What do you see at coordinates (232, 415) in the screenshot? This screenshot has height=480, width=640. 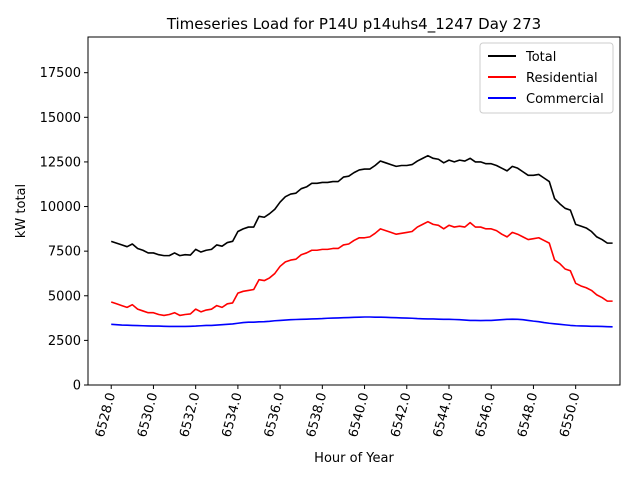 I see `x-tick-label: 6534.0` at bounding box center [232, 415].